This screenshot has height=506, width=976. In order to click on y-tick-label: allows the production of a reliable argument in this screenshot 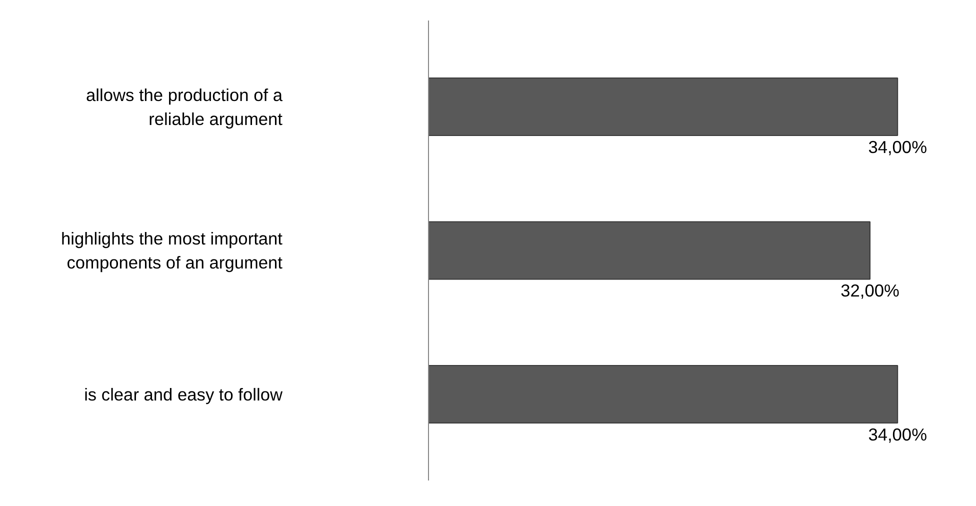, I will do `click(184, 106)`.